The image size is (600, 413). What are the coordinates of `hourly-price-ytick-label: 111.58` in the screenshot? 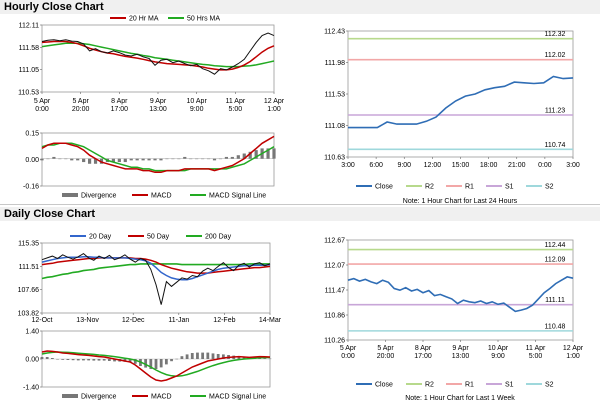 It's located at (29, 48).